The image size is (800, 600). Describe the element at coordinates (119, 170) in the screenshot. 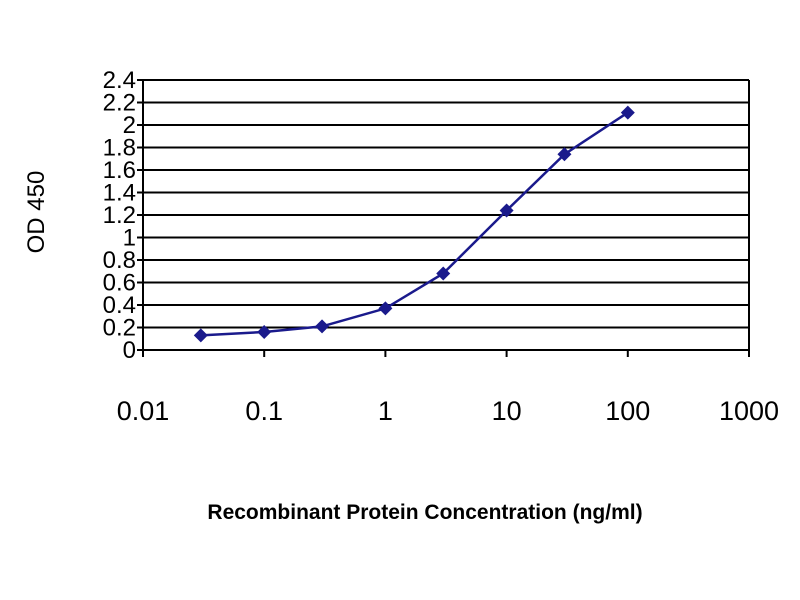

I see `y-tick-label: 1.6` at that location.